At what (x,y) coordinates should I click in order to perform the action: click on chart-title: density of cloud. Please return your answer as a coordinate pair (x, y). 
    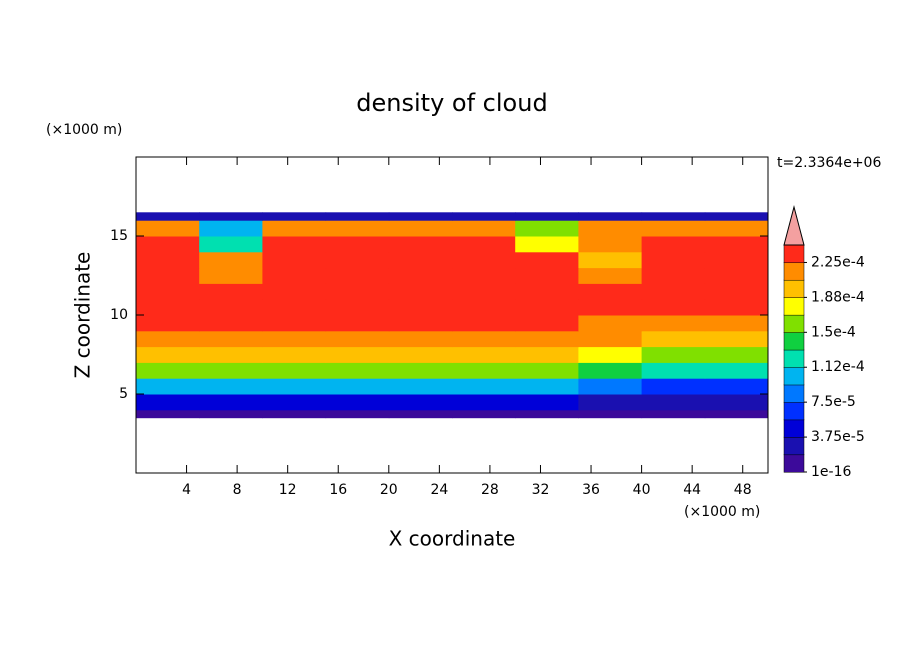
    Looking at the image, I should click on (451, 103).